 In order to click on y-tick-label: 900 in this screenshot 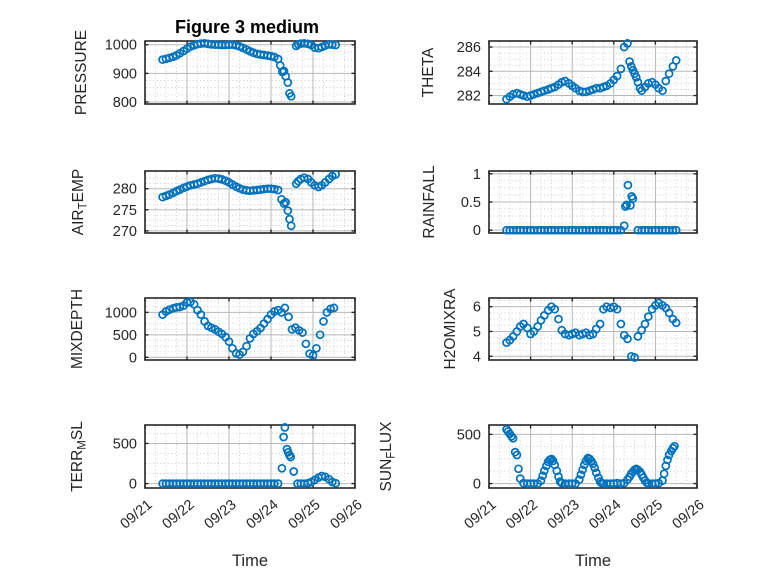, I will do `click(125, 74)`.